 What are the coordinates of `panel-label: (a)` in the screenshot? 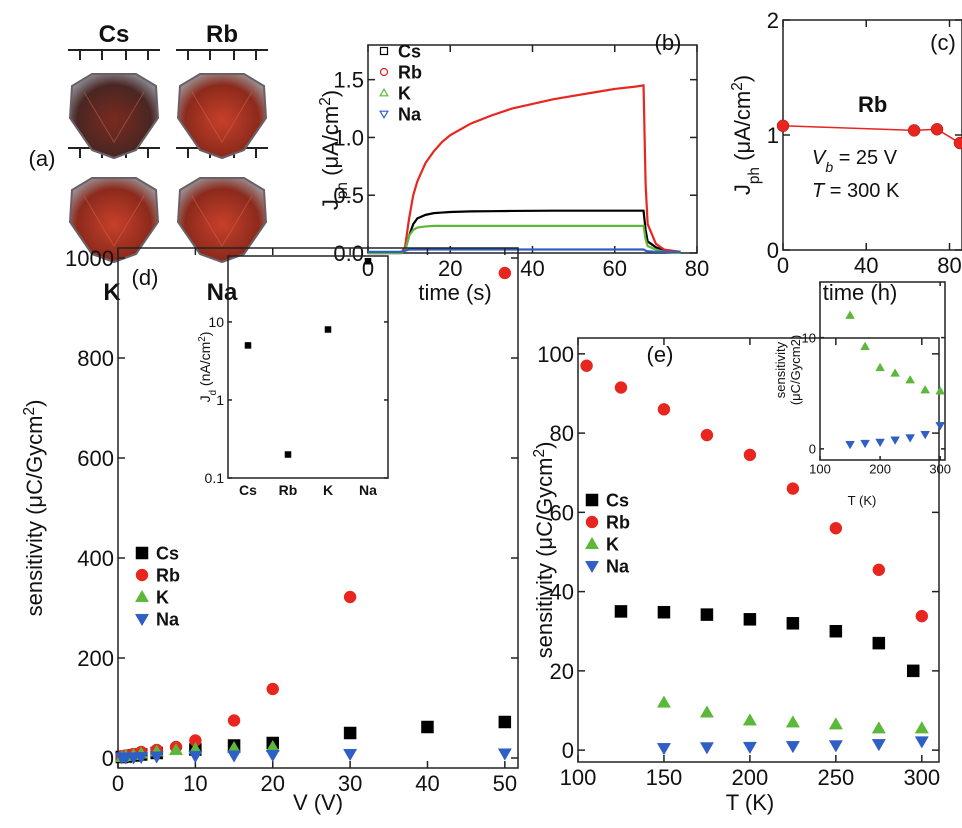 It's located at (42, 158).